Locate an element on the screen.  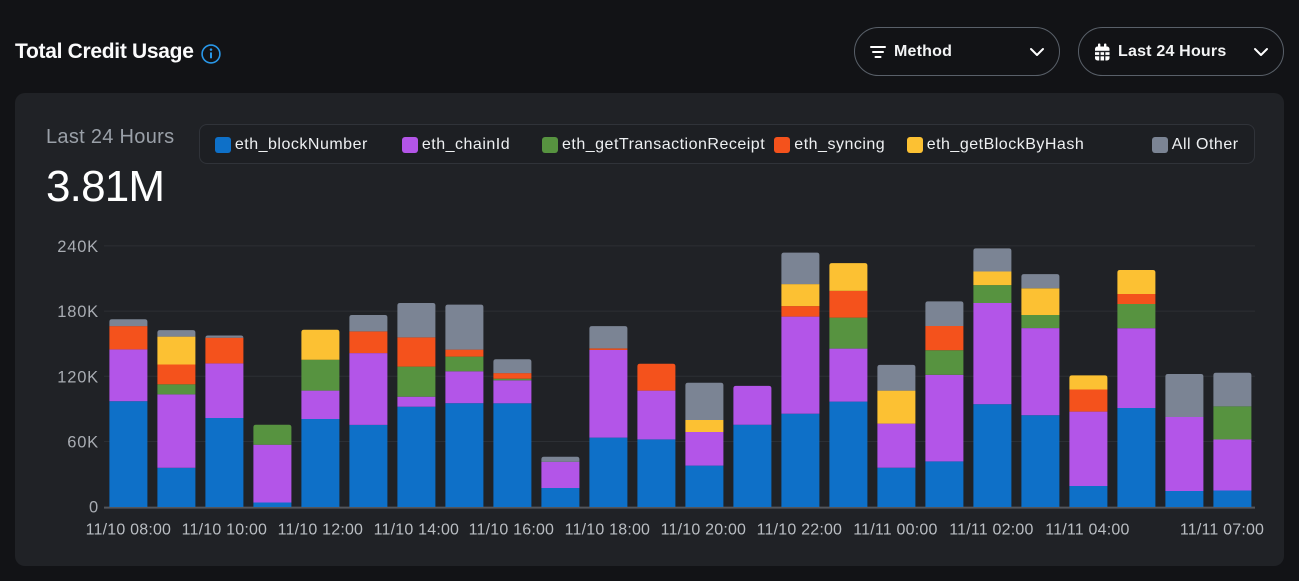
svg-text: 11/11 02:00 is located at coordinates (991, 530).